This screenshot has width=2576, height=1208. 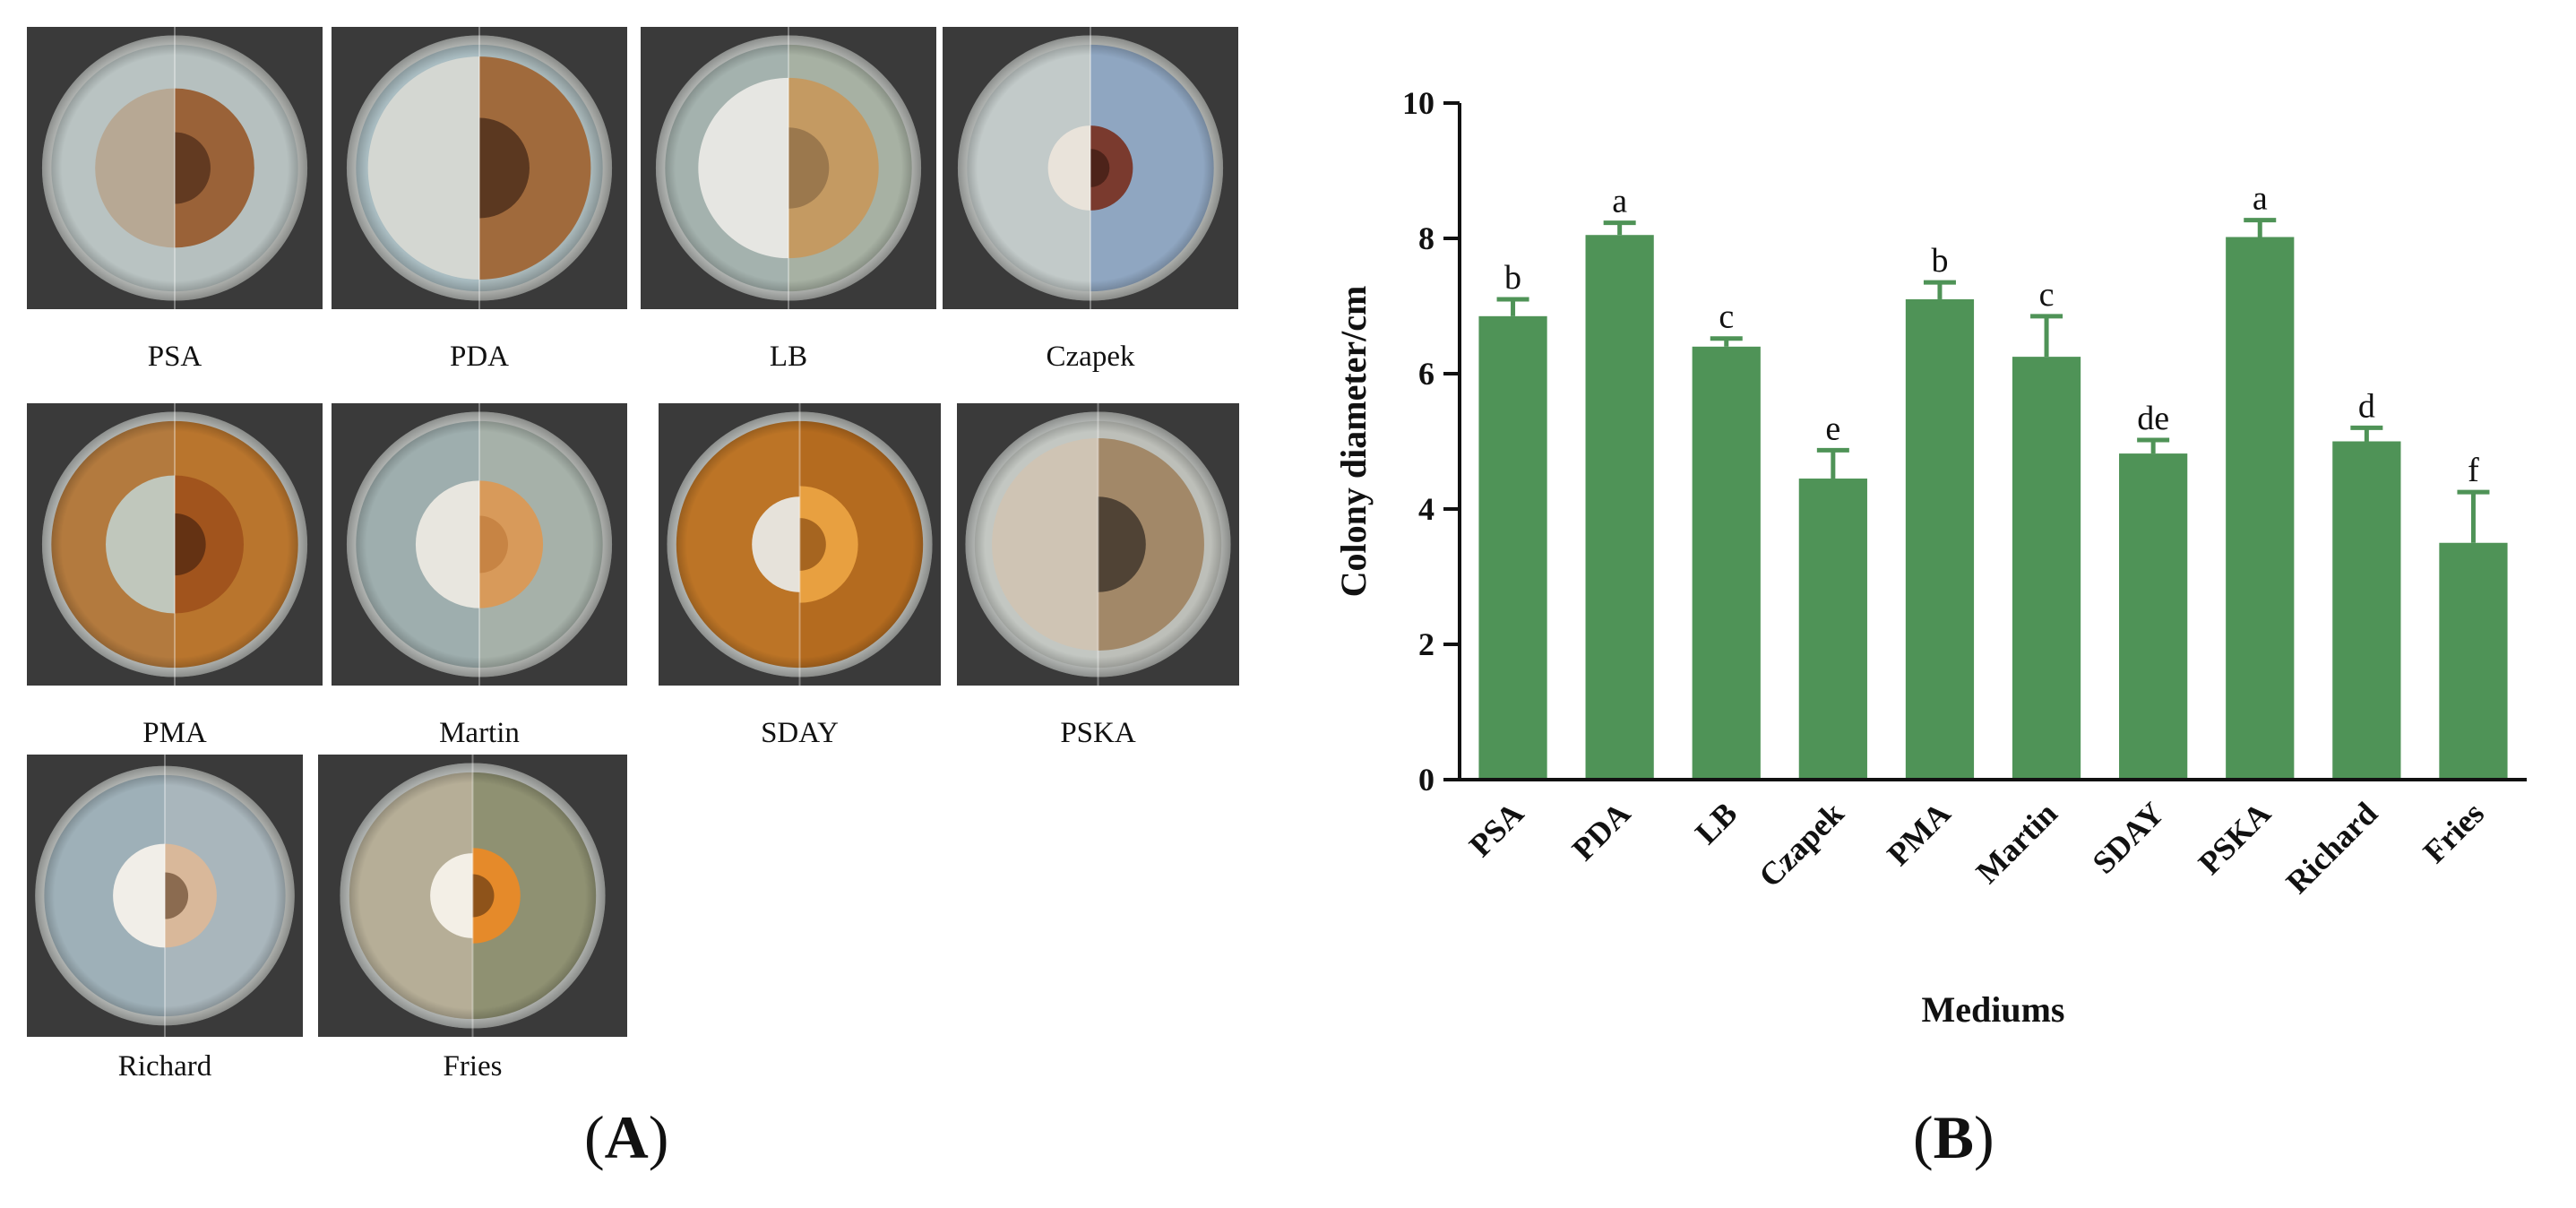 I want to click on x-tick-label-richard: Richard, so click(x=2331, y=847).